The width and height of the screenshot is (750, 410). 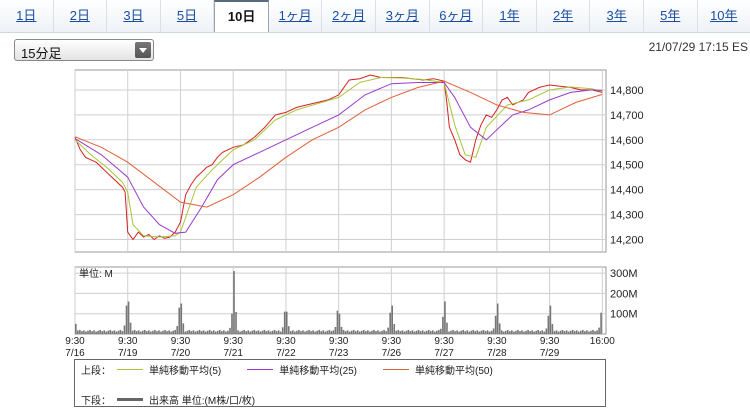 I want to click on interval-select-value: 15分足, so click(x=41, y=53).